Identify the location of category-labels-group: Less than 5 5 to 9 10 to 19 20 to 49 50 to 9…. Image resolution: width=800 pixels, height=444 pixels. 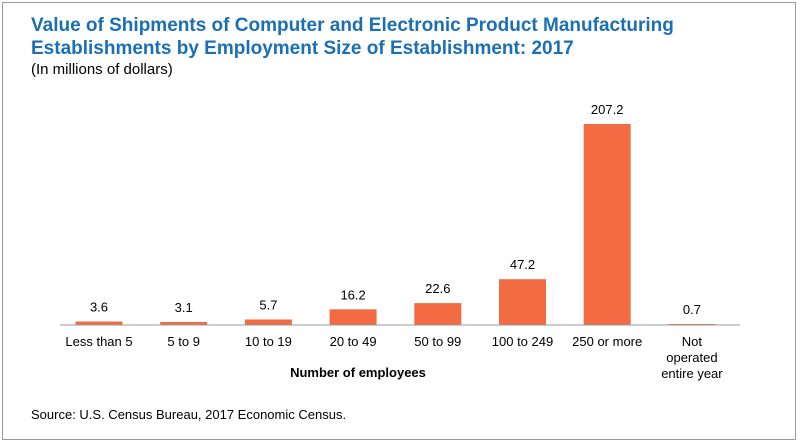
(394, 357).